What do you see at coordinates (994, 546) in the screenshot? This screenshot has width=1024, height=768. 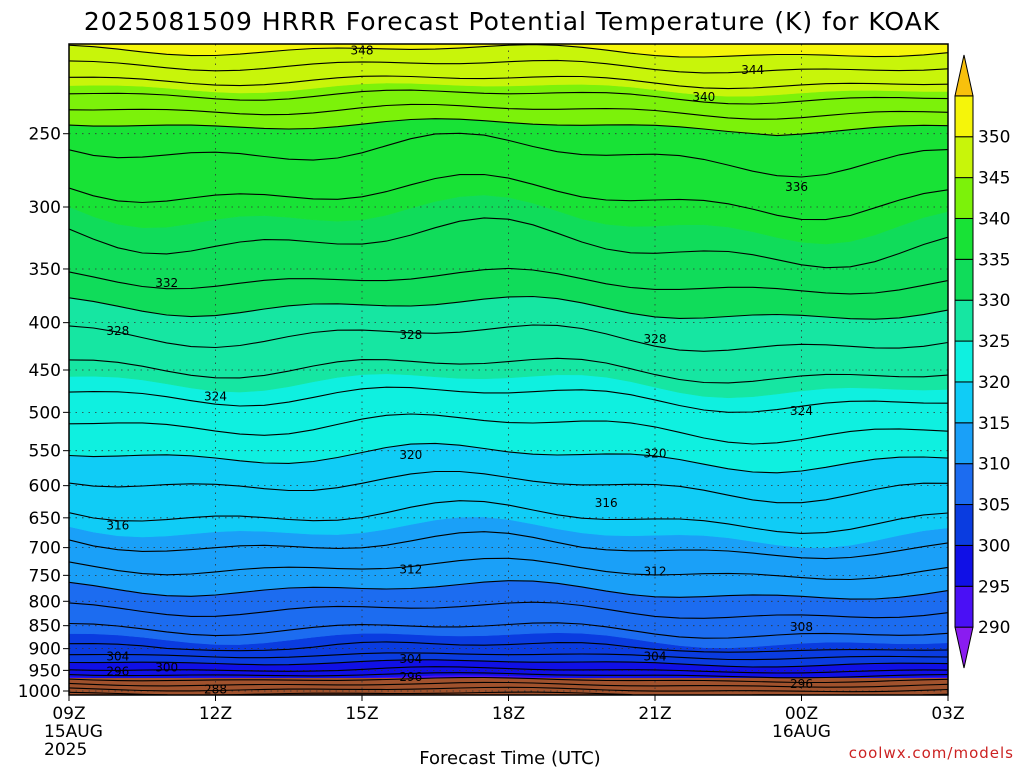 I see `colorbar-label: 300` at bounding box center [994, 546].